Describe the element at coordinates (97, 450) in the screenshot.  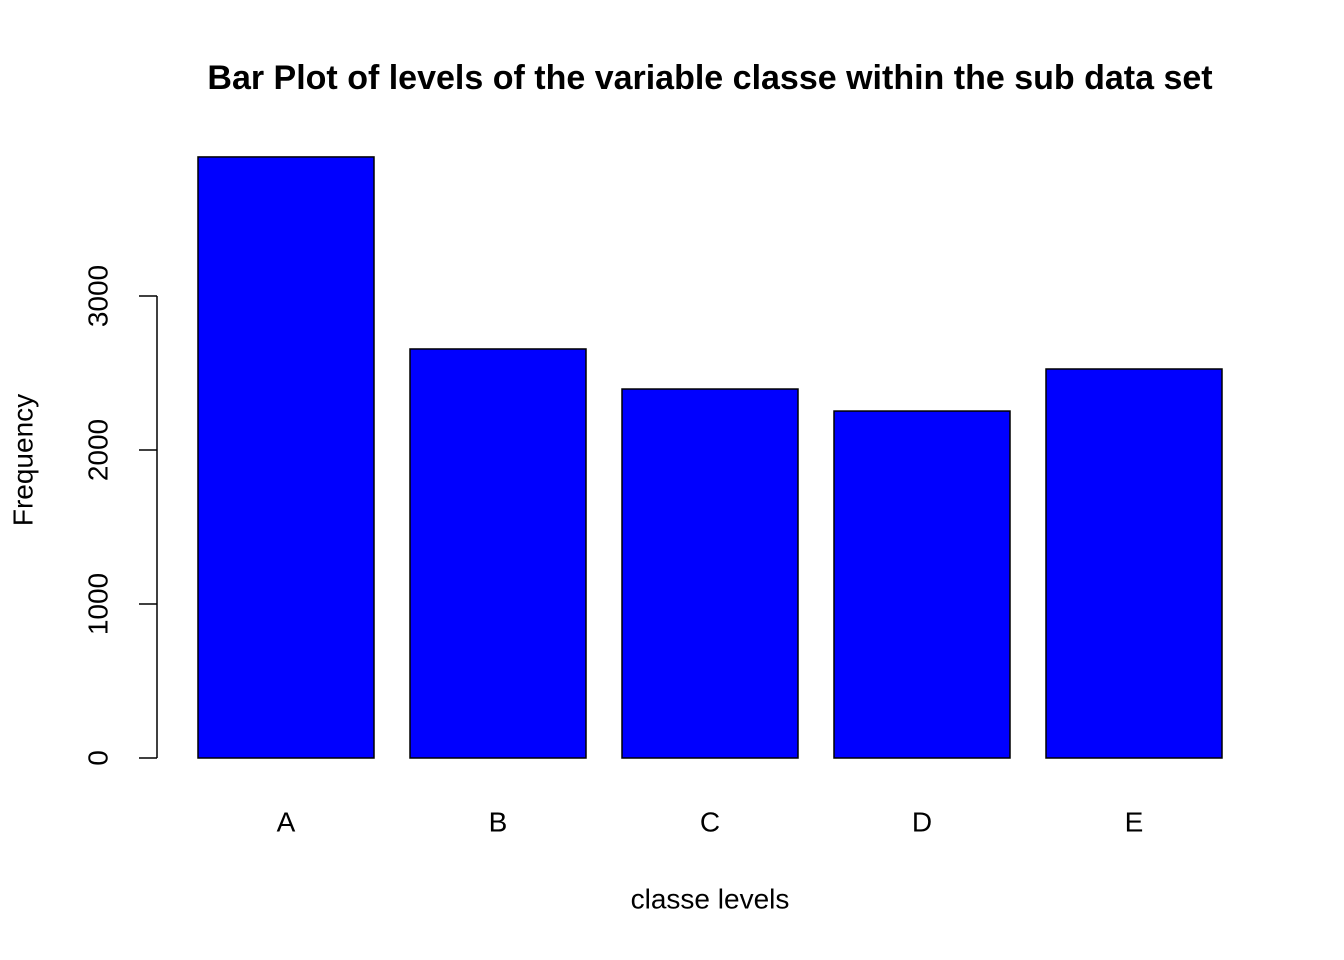
I see `y-tick-label: 2000` at that location.